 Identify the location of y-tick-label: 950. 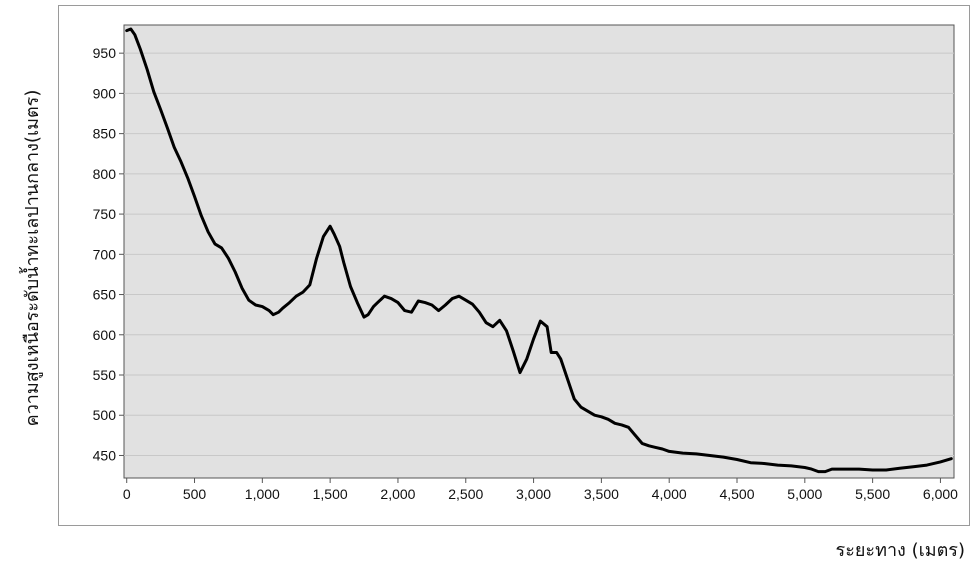
(105, 53).